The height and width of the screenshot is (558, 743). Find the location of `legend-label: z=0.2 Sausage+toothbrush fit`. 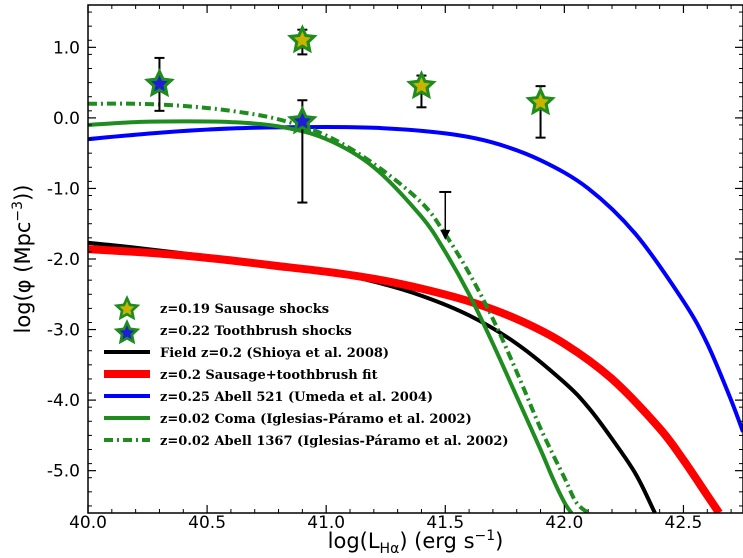

legend-label: z=0.2 Sausage+toothbrush fit is located at coordinates (269, 375).